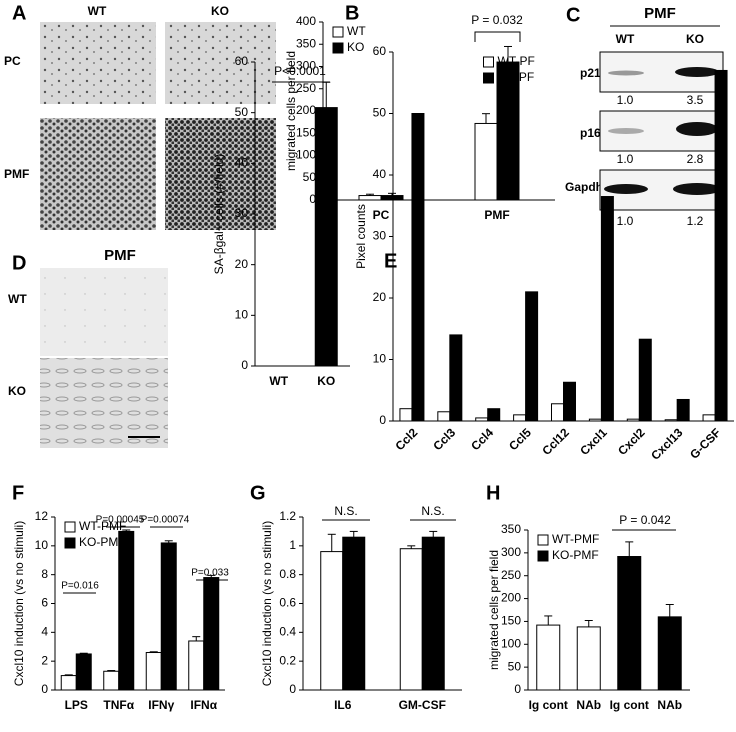  Describe the element at coordinates (287, 516) in the screenshot. I see `y-tick-label: 1.2` at that location.